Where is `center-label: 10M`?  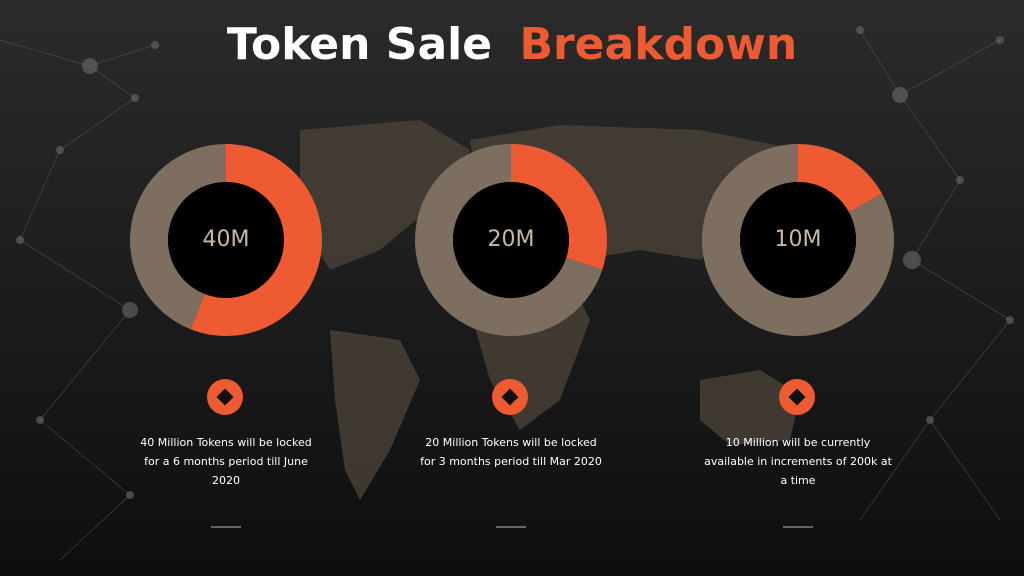
center-label: 10M is located at coordinates (798, 239).